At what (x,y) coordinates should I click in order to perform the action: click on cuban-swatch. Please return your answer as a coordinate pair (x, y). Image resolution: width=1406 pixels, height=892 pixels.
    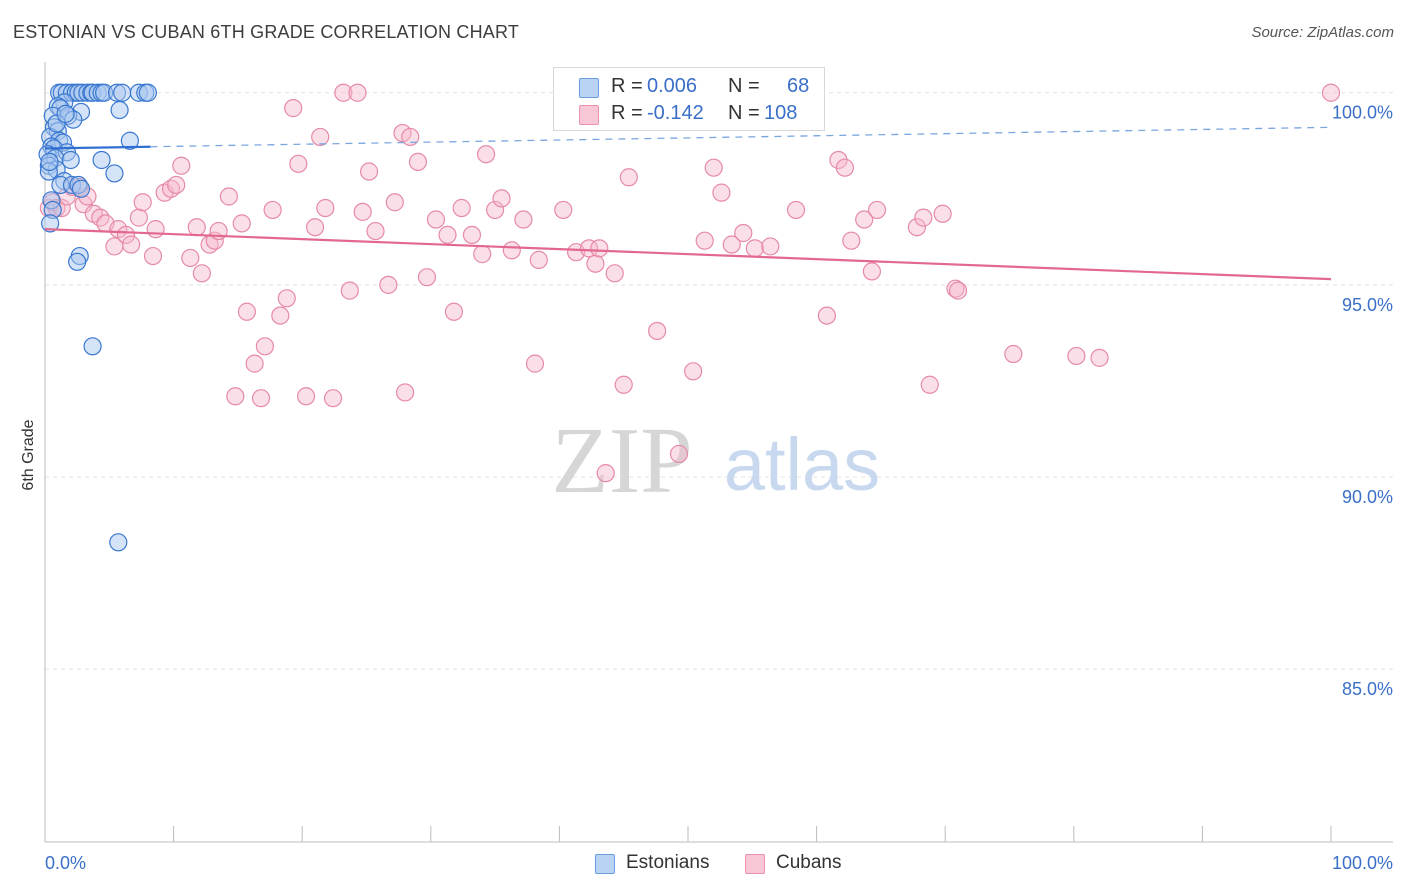
    Looking at the image, I should click on (589, 115).